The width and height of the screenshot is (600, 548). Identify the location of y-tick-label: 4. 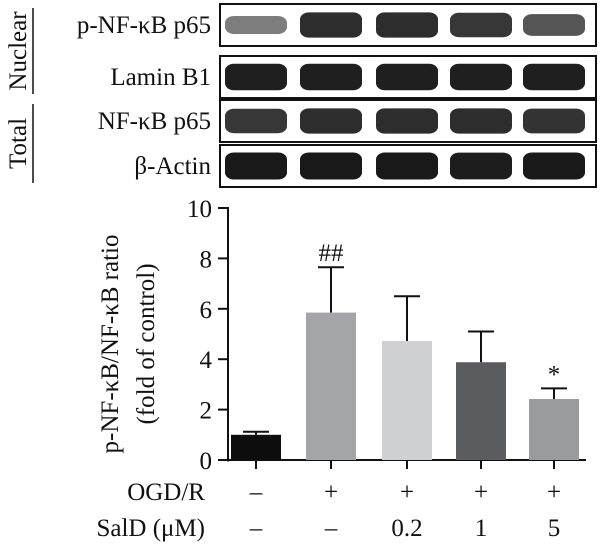
(206, 360).